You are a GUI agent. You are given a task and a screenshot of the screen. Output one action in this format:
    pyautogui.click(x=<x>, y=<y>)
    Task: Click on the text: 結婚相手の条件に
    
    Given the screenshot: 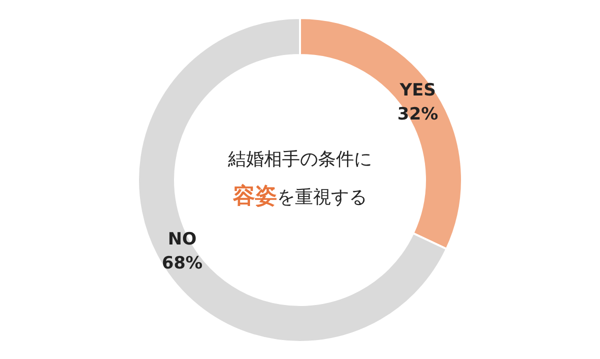 What is the action you would take?
    pyautogui.click(x=299, y=159)
    